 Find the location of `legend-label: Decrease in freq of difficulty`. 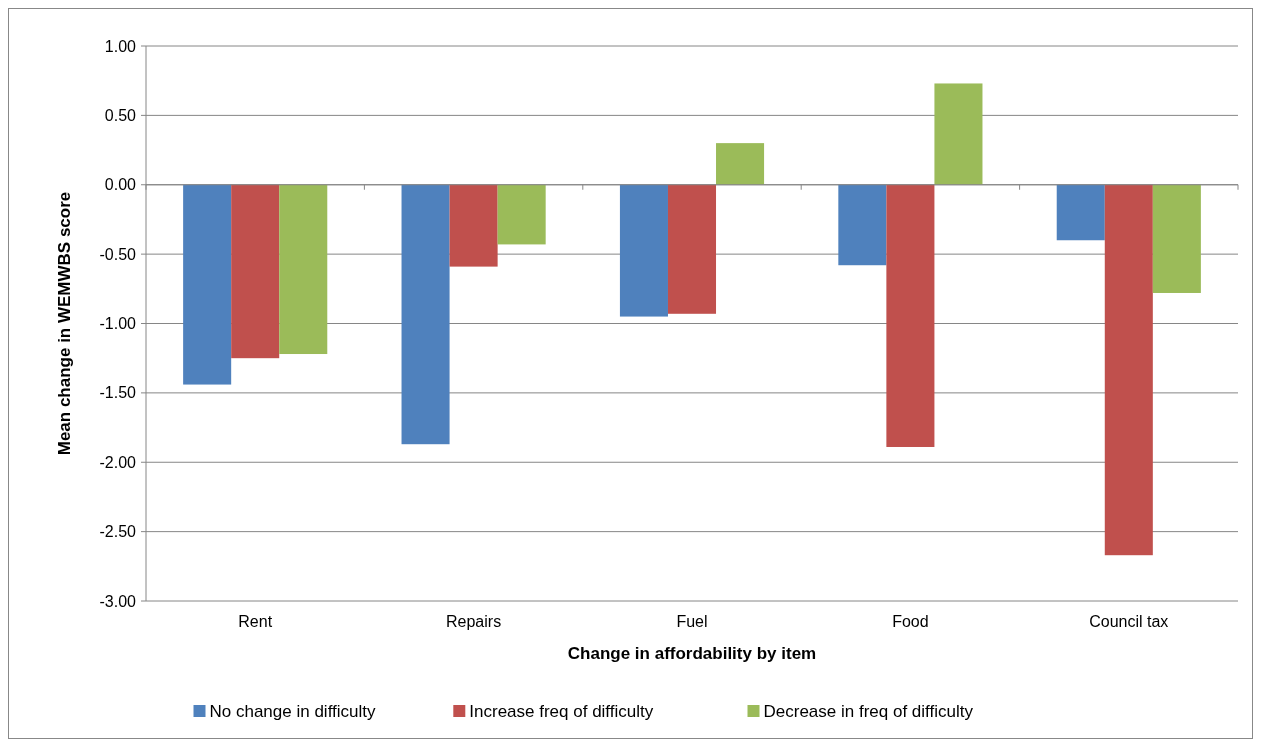

legend-label: Decrease in freq of difficulty is located at coordinates (868, 711).